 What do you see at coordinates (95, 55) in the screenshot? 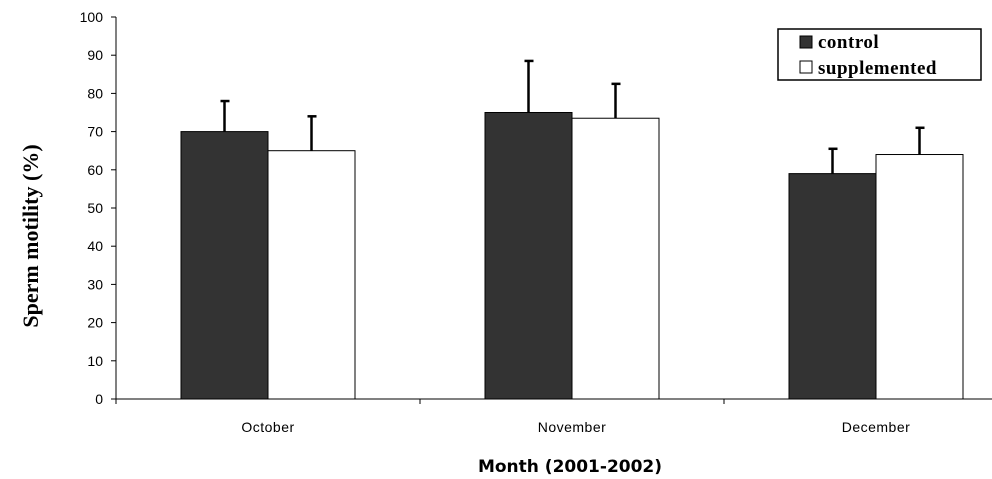
I see `y-tick-label: 90` at bounding box center [95, 55].